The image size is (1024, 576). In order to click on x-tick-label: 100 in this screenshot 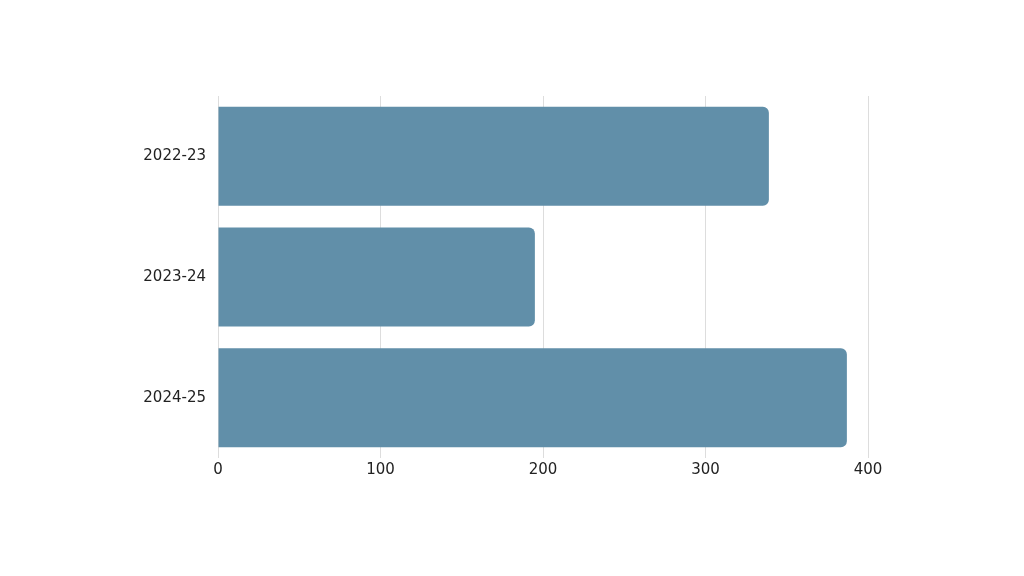, I will do `click(380, 468)`.